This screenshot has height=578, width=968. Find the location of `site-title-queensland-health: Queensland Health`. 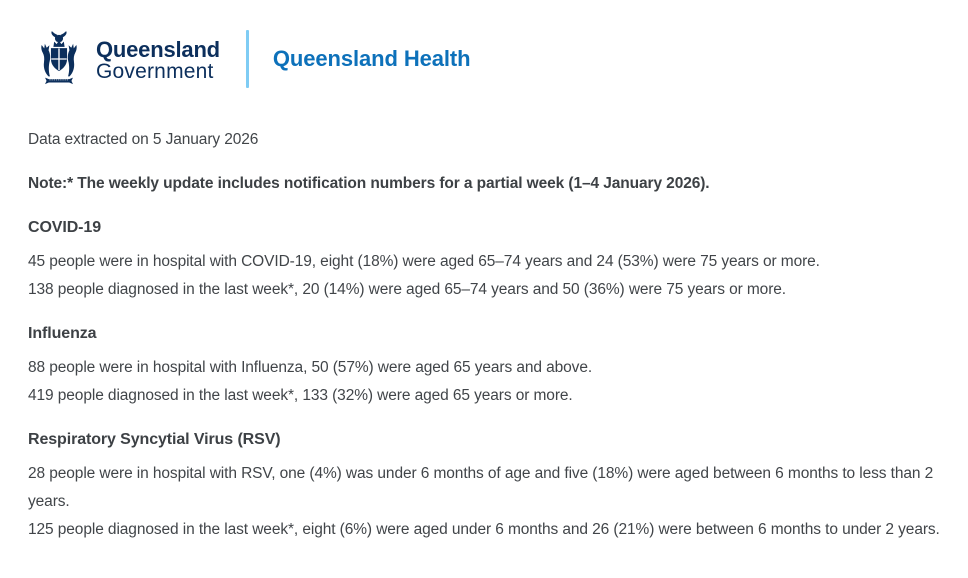

site-title-queensland-health: Queensland Health is located at coordinates (371, 58).